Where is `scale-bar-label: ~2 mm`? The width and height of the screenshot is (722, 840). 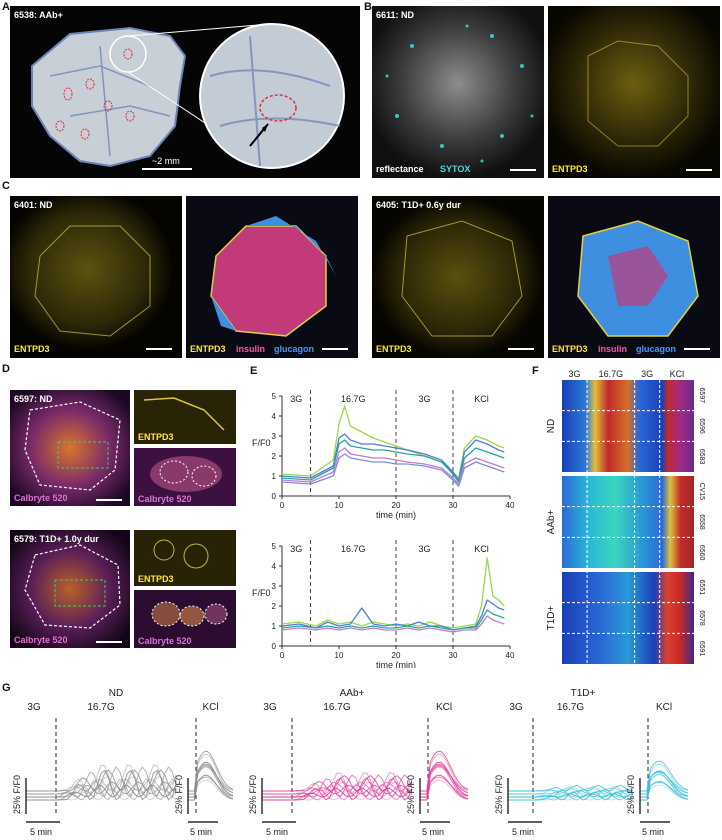 scale-bar-label: ~2 mm is located at coordinates (166, 161).